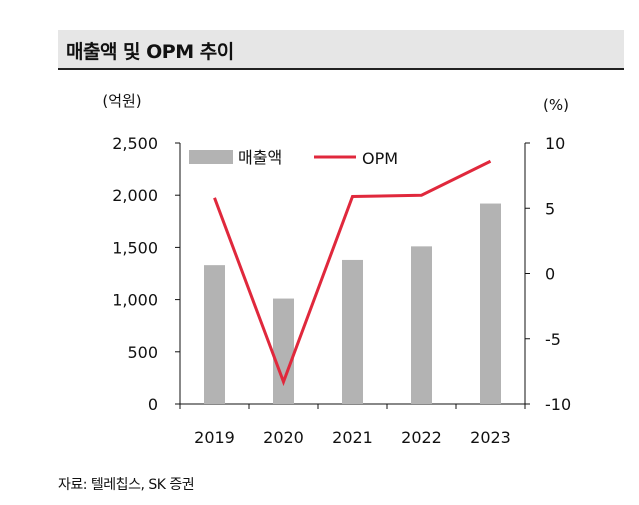  I want to click on left-axis-unit: (억원), so click(121, 101).